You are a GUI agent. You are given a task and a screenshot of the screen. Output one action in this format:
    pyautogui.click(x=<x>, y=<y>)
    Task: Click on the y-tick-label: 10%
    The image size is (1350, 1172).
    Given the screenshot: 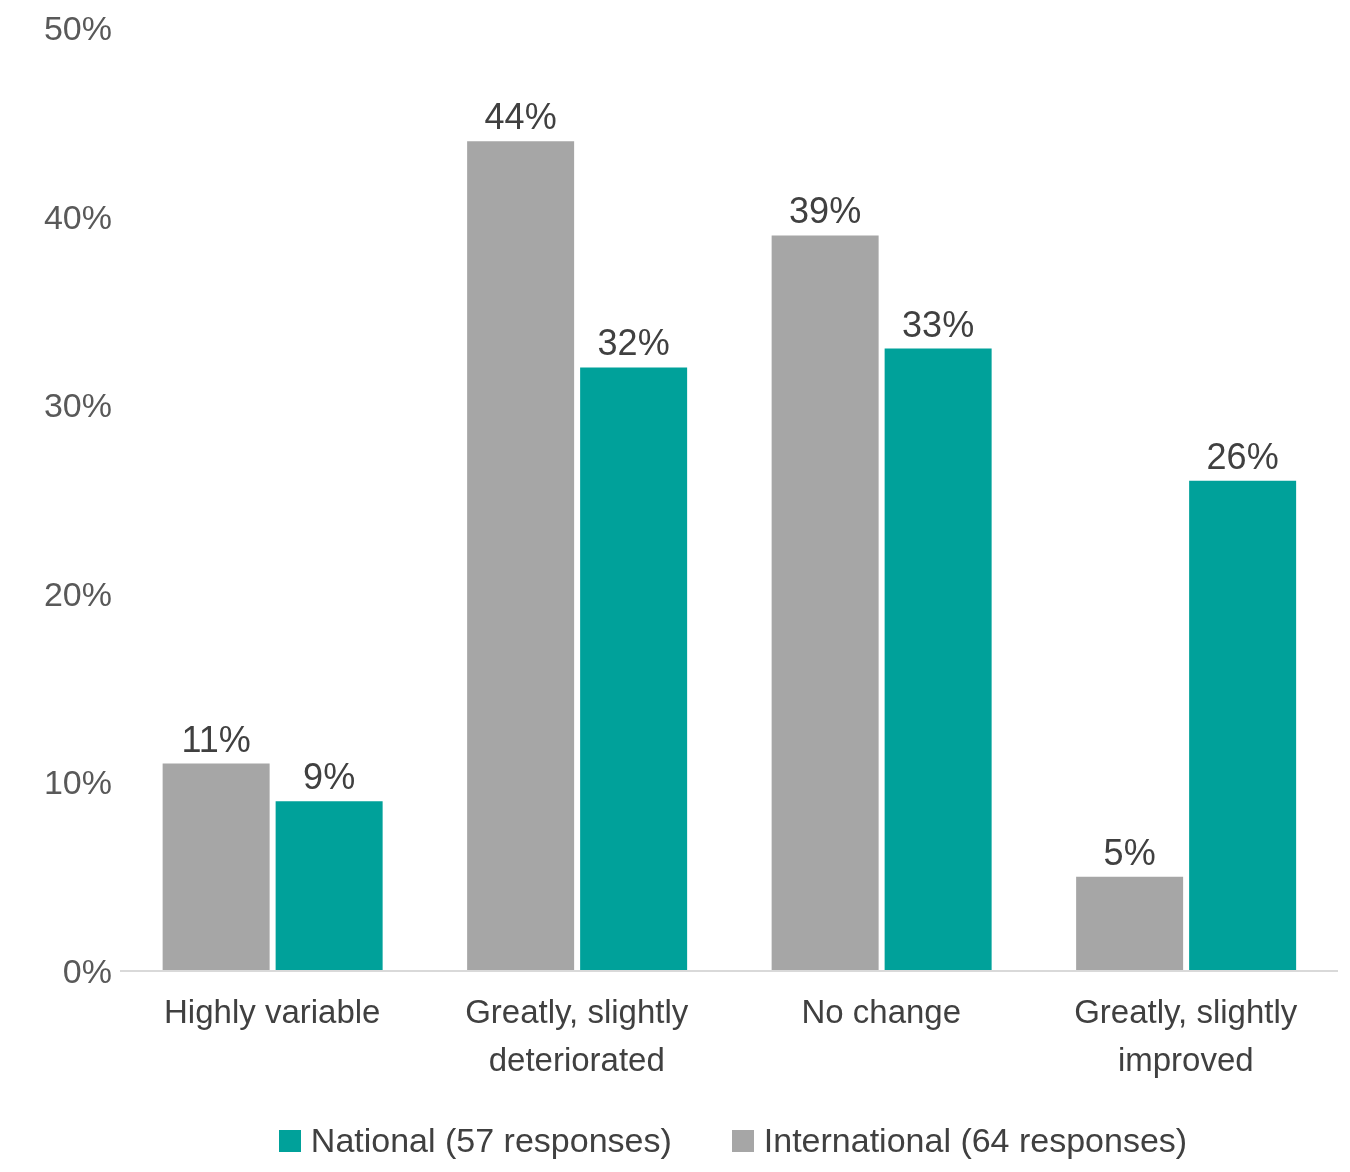 What is the action you would take?
    pyautogui.click(x=77, y=782)
    